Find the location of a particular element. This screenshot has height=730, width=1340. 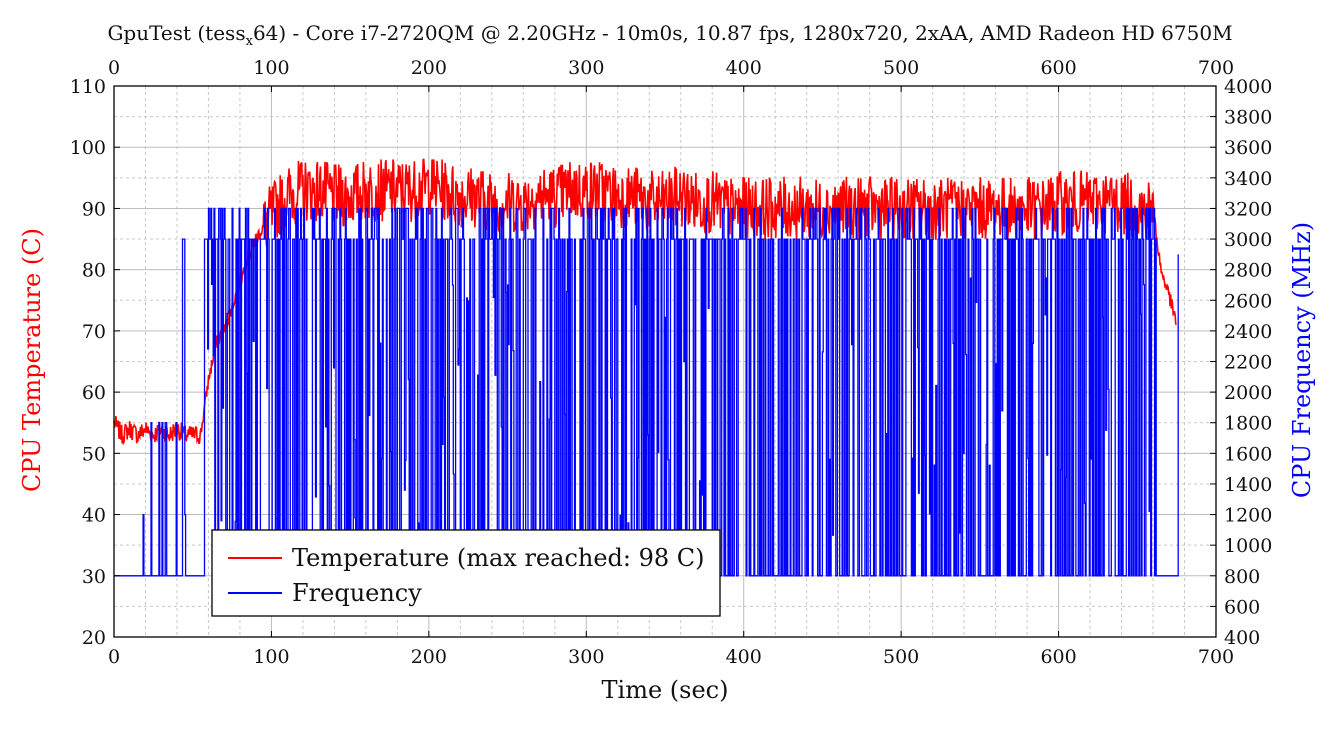

y-right-tick-label: 3600 is located at coordinates (1248, 148).